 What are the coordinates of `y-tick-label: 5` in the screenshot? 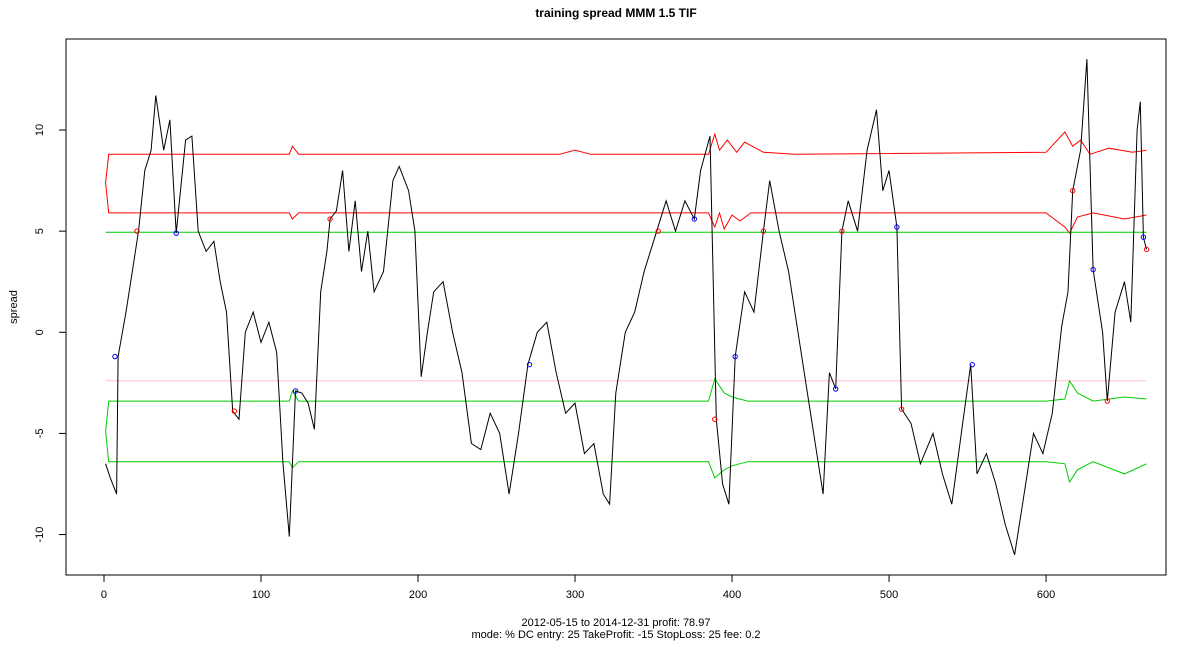 It's located at (40, 231).